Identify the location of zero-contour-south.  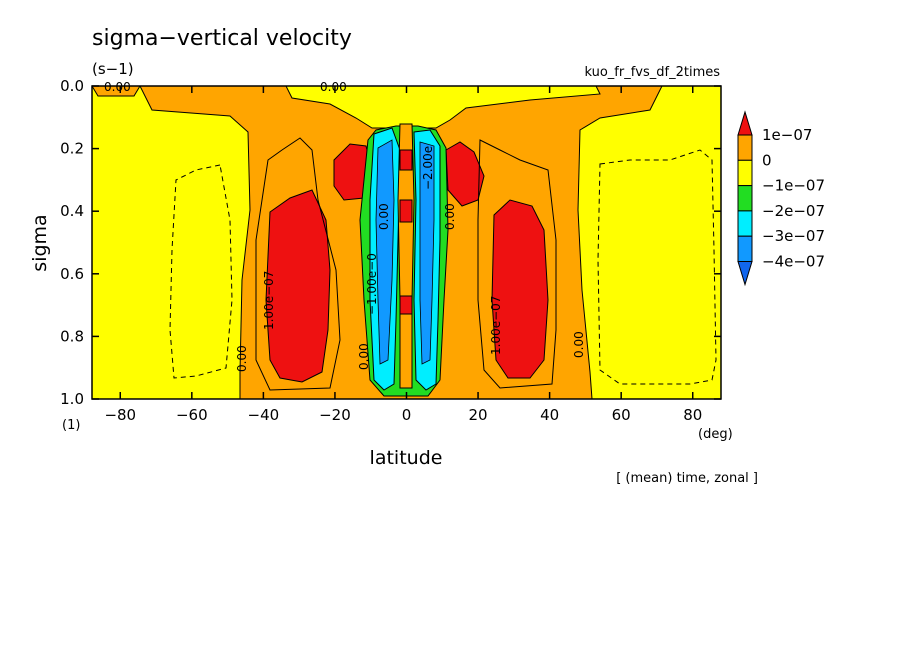
(298, 264).